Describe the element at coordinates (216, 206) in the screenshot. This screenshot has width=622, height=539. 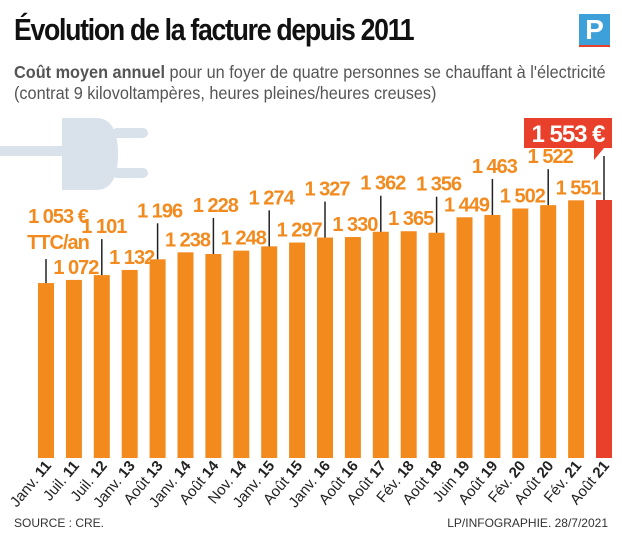
I see `data-label: 1 228` at that location.